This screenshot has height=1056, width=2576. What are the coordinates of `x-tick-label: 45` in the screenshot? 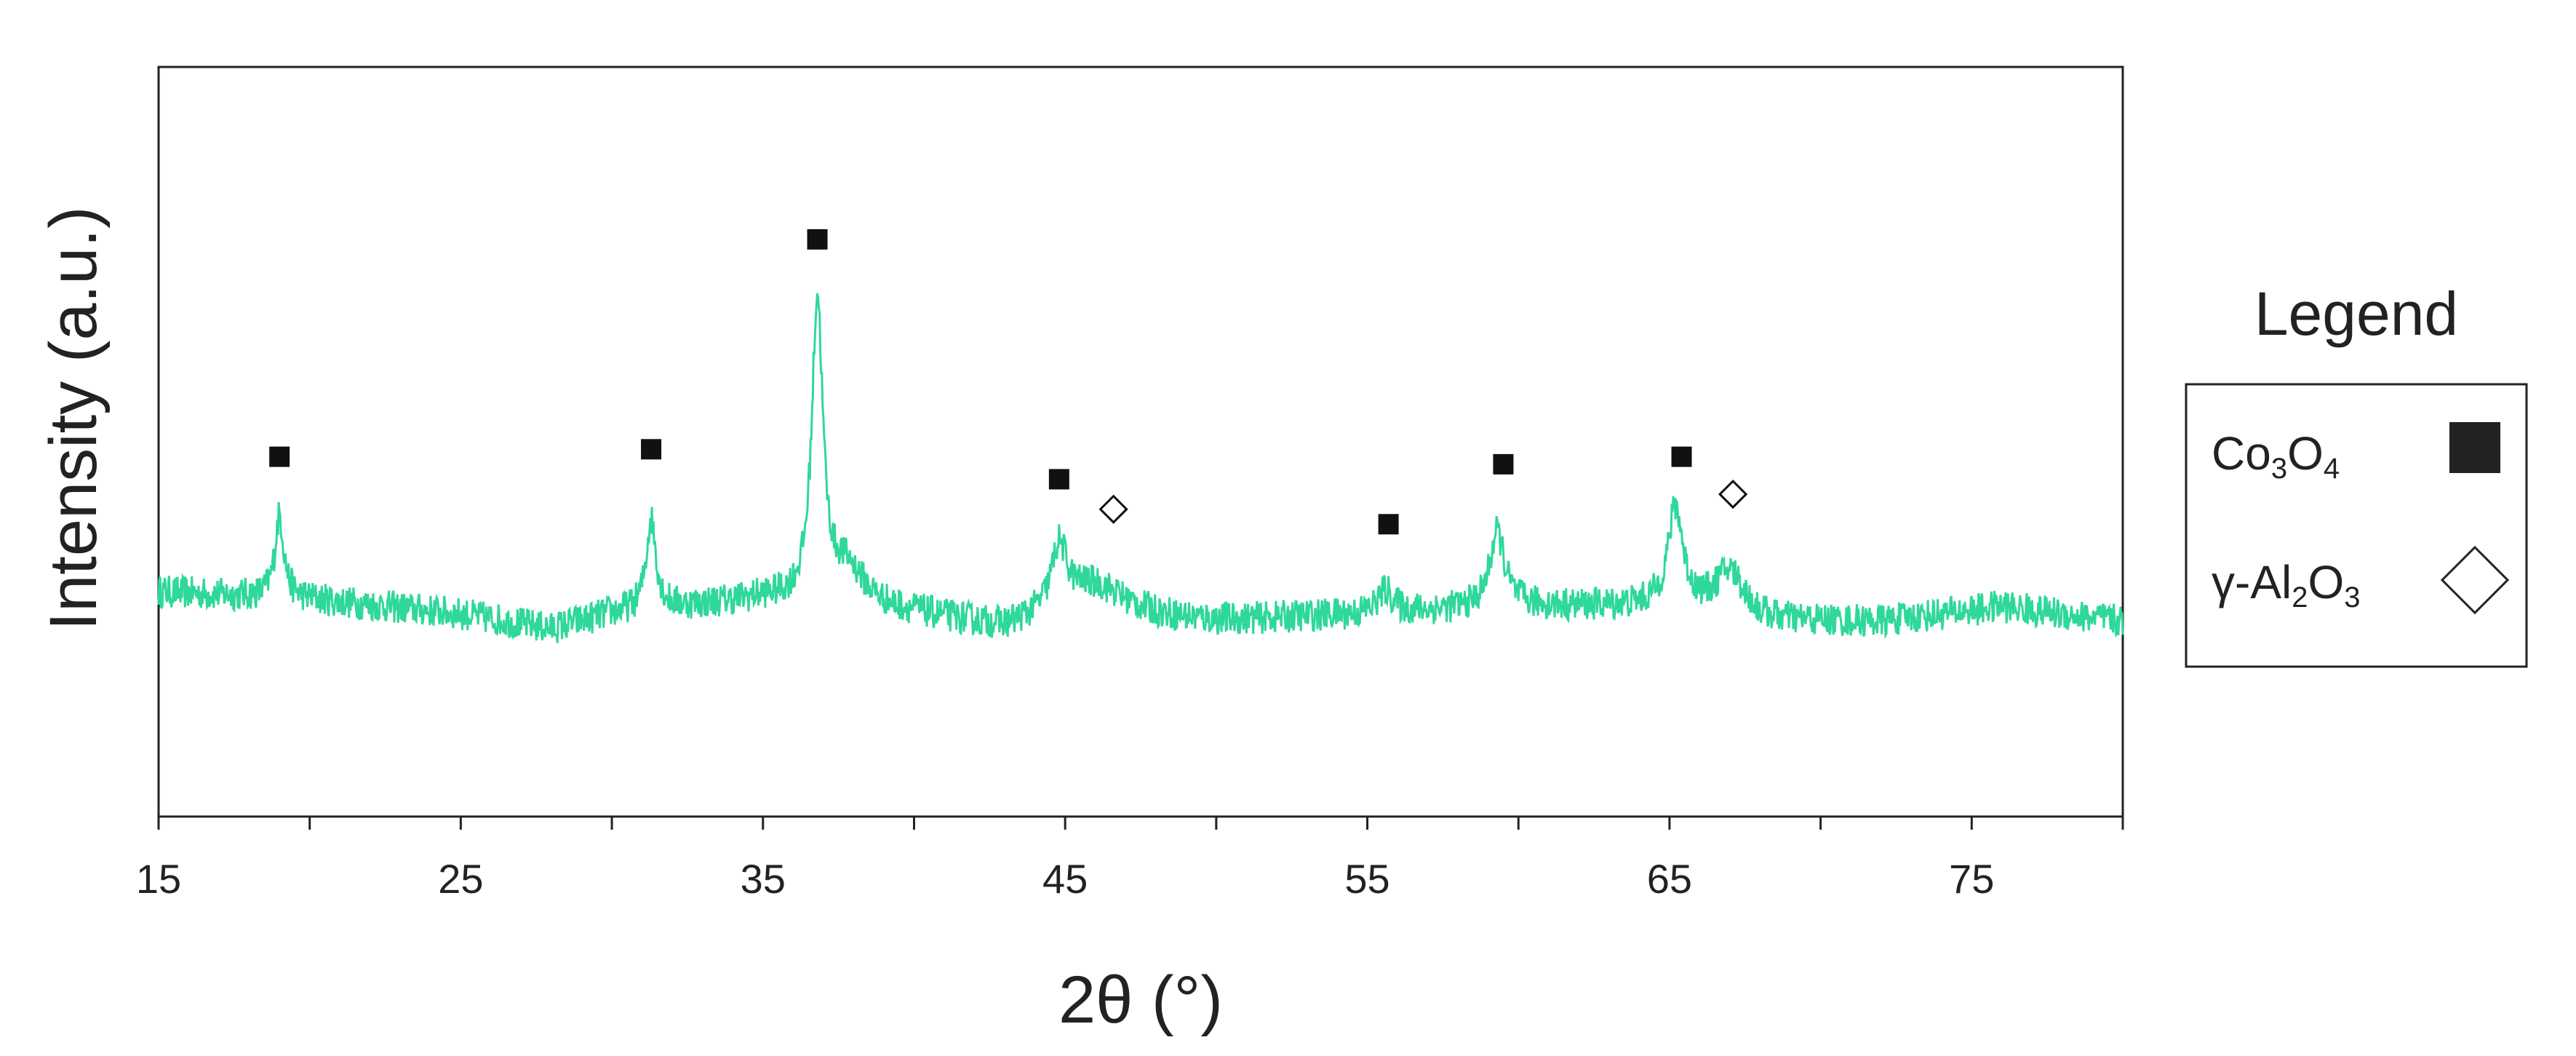 It's located at (1065, 879).